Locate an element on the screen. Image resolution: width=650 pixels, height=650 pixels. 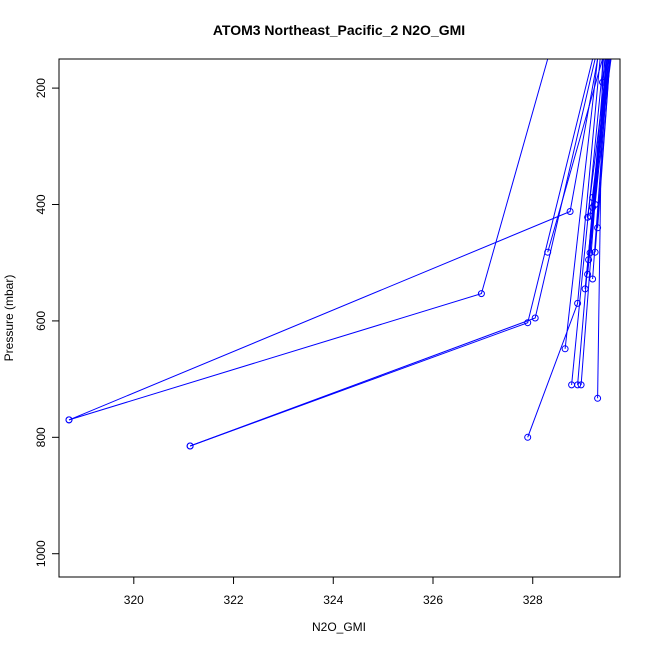
x-axis: 320 322 324 326 328 is located at coordinates (333, 592).